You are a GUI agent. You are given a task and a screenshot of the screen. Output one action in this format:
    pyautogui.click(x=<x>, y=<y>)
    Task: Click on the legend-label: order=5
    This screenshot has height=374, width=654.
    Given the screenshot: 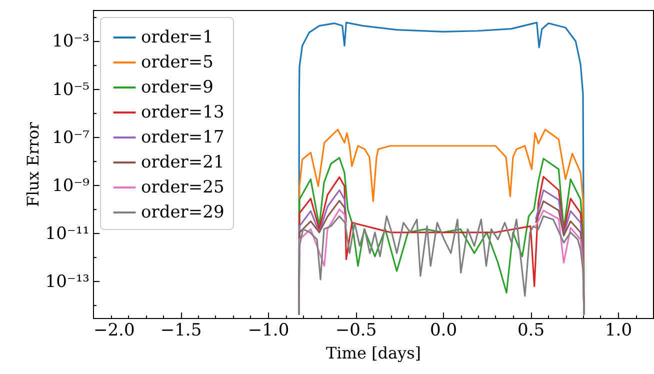 What is the action you would take?
    pyautogui.click(x=177, y=62)
    